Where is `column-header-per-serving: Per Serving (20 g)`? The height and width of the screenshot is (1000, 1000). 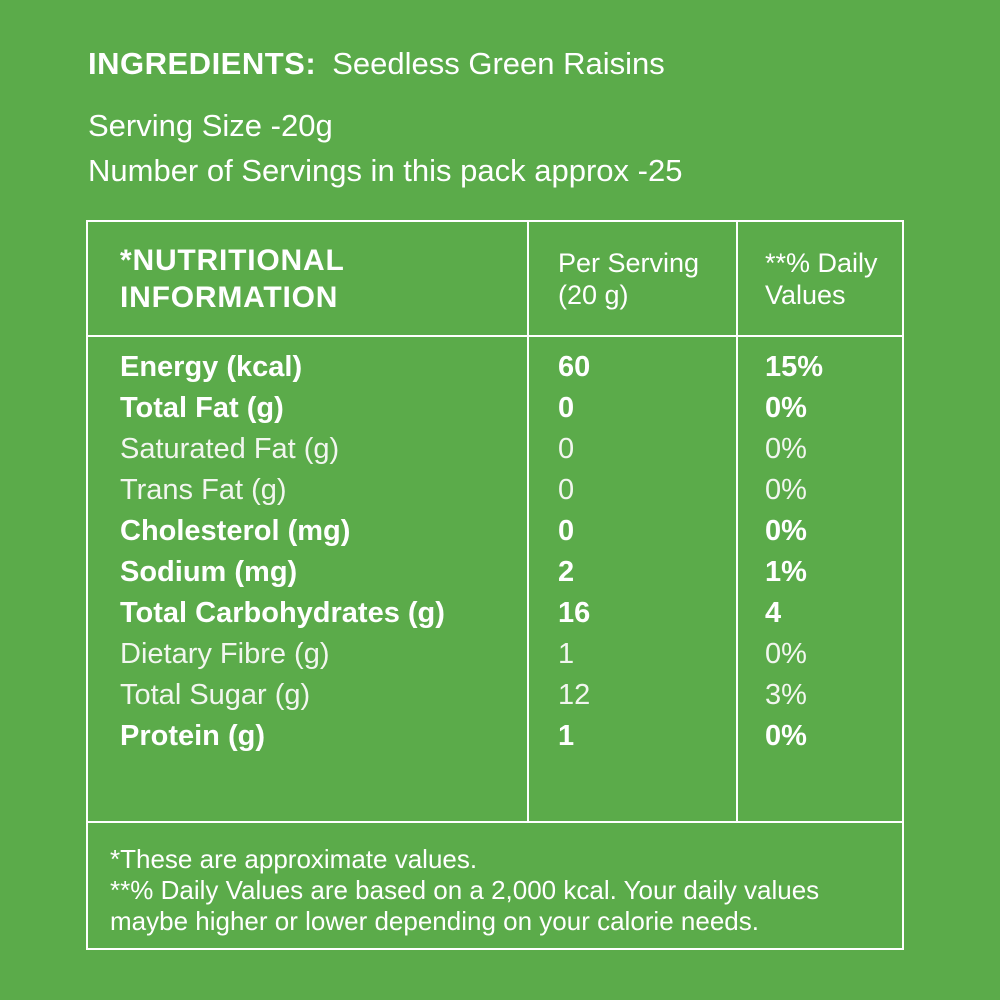 column-header-per-serving: Per Serving (20 g) is located at coordinates (633, 278).